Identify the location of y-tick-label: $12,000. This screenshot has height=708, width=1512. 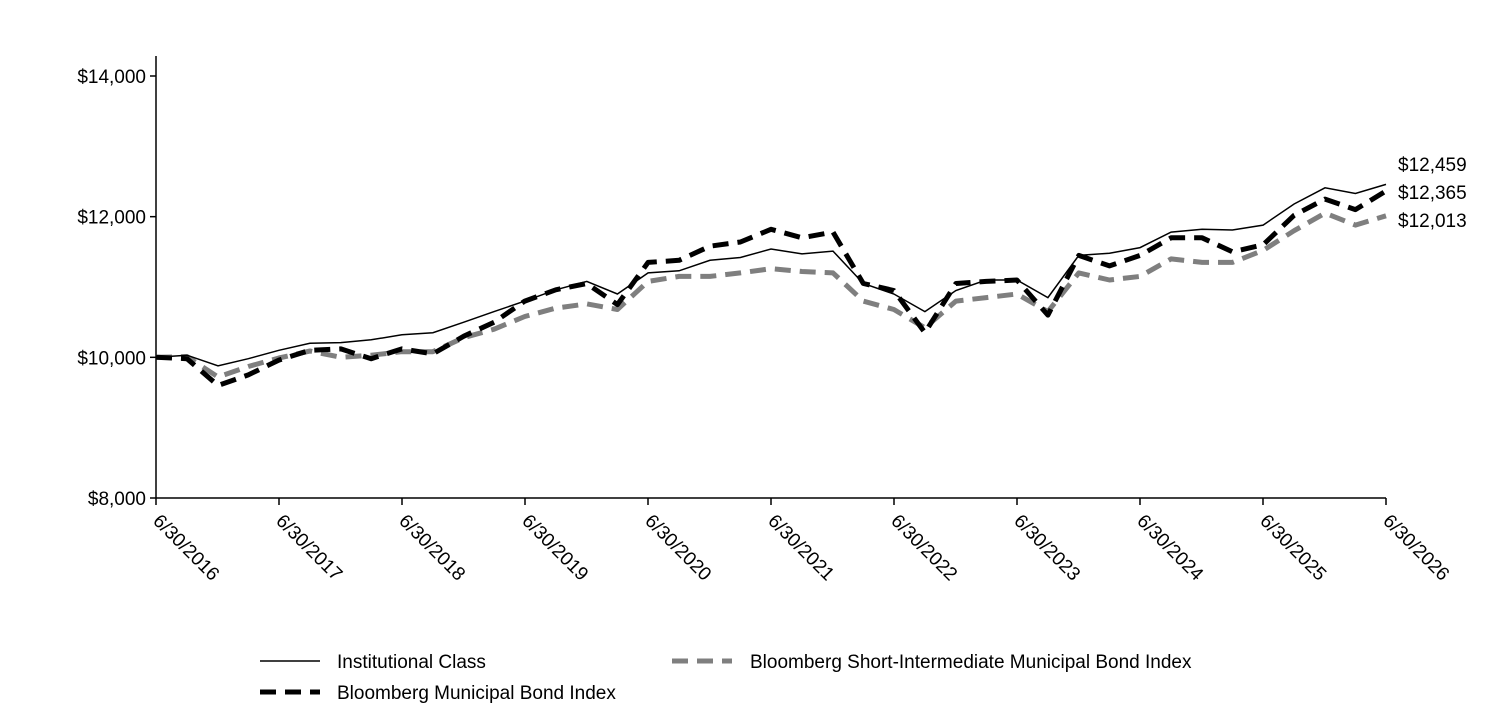
(111, 218).